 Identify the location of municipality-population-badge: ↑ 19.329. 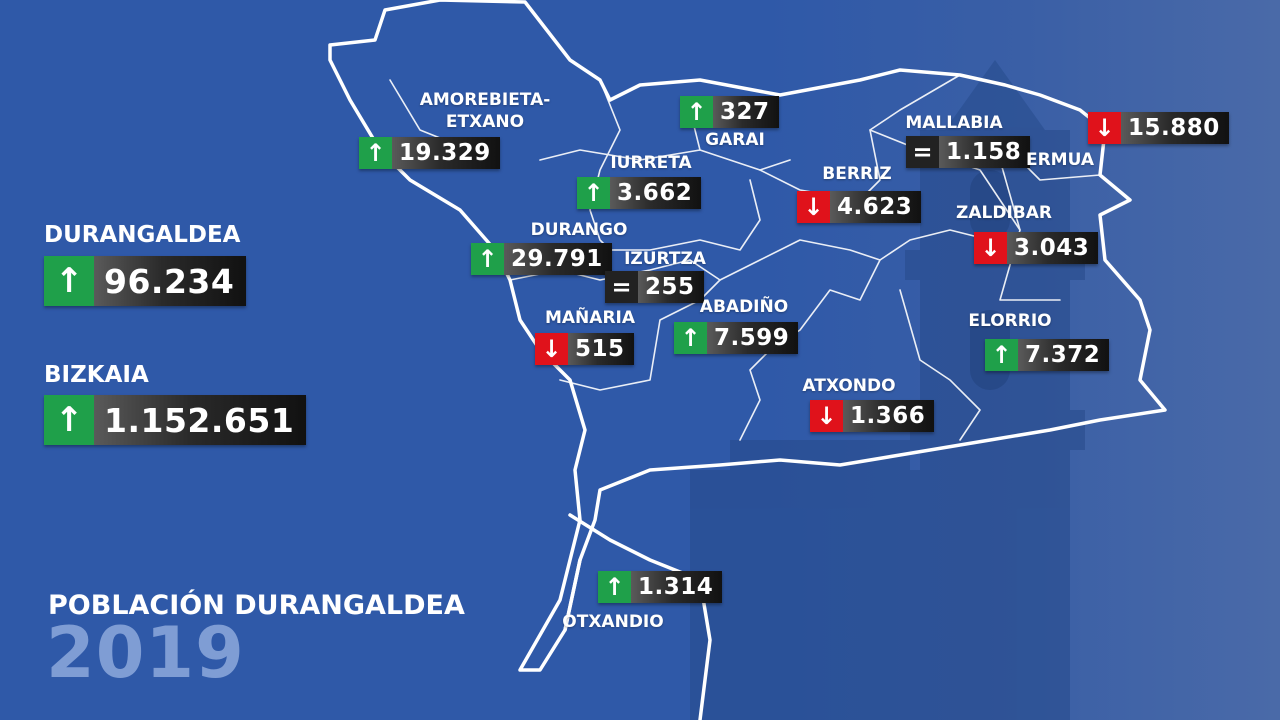
(429, 153).